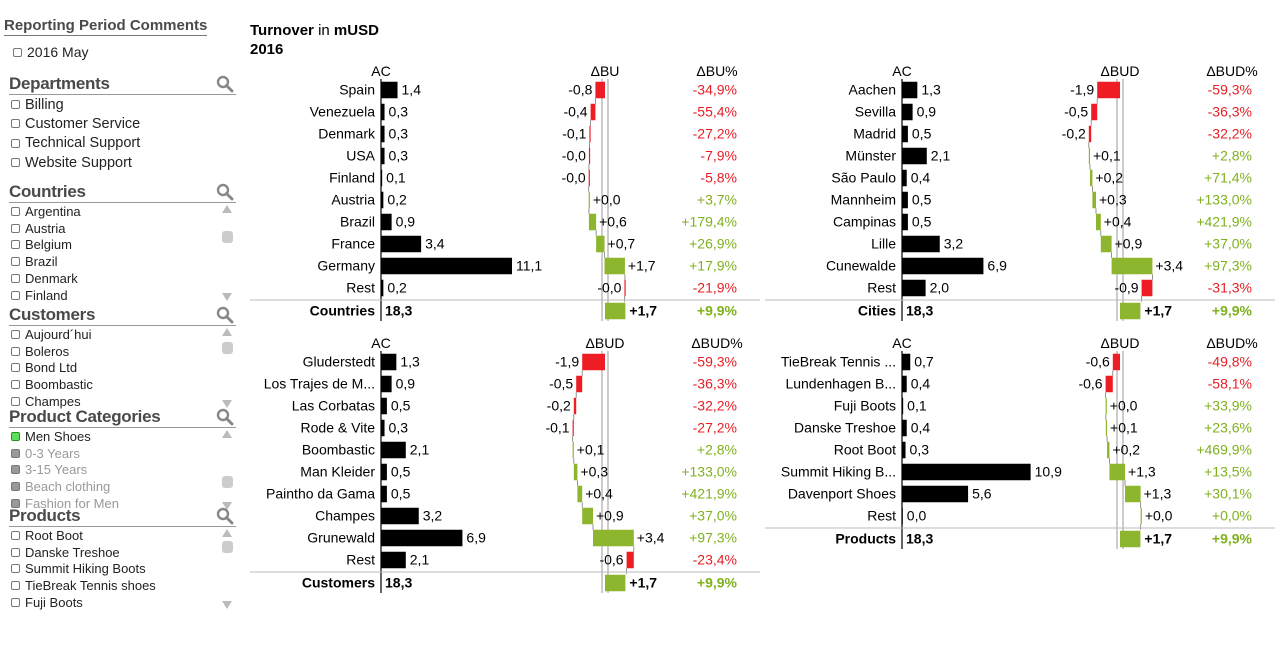 The height and width of the screenshot is (648, 1280). Describe the element at coordinates (1109, 178) in the screenshot. I see `delta-value-label: +0,2` at that location.